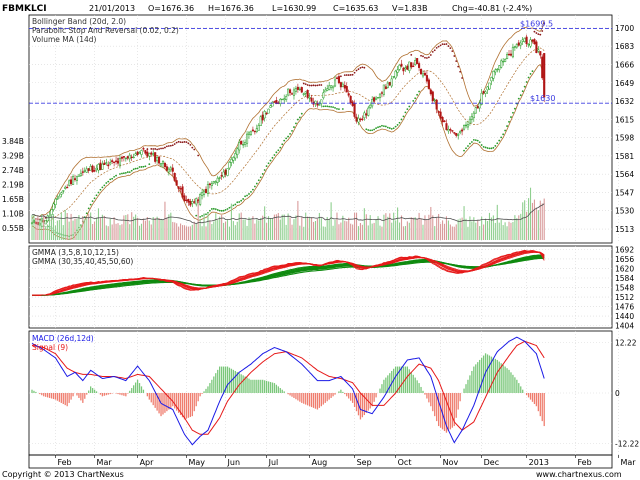 This screenshot has height=480, width=640. I want to click on low-label: L=1630.99, so click(294, 8).